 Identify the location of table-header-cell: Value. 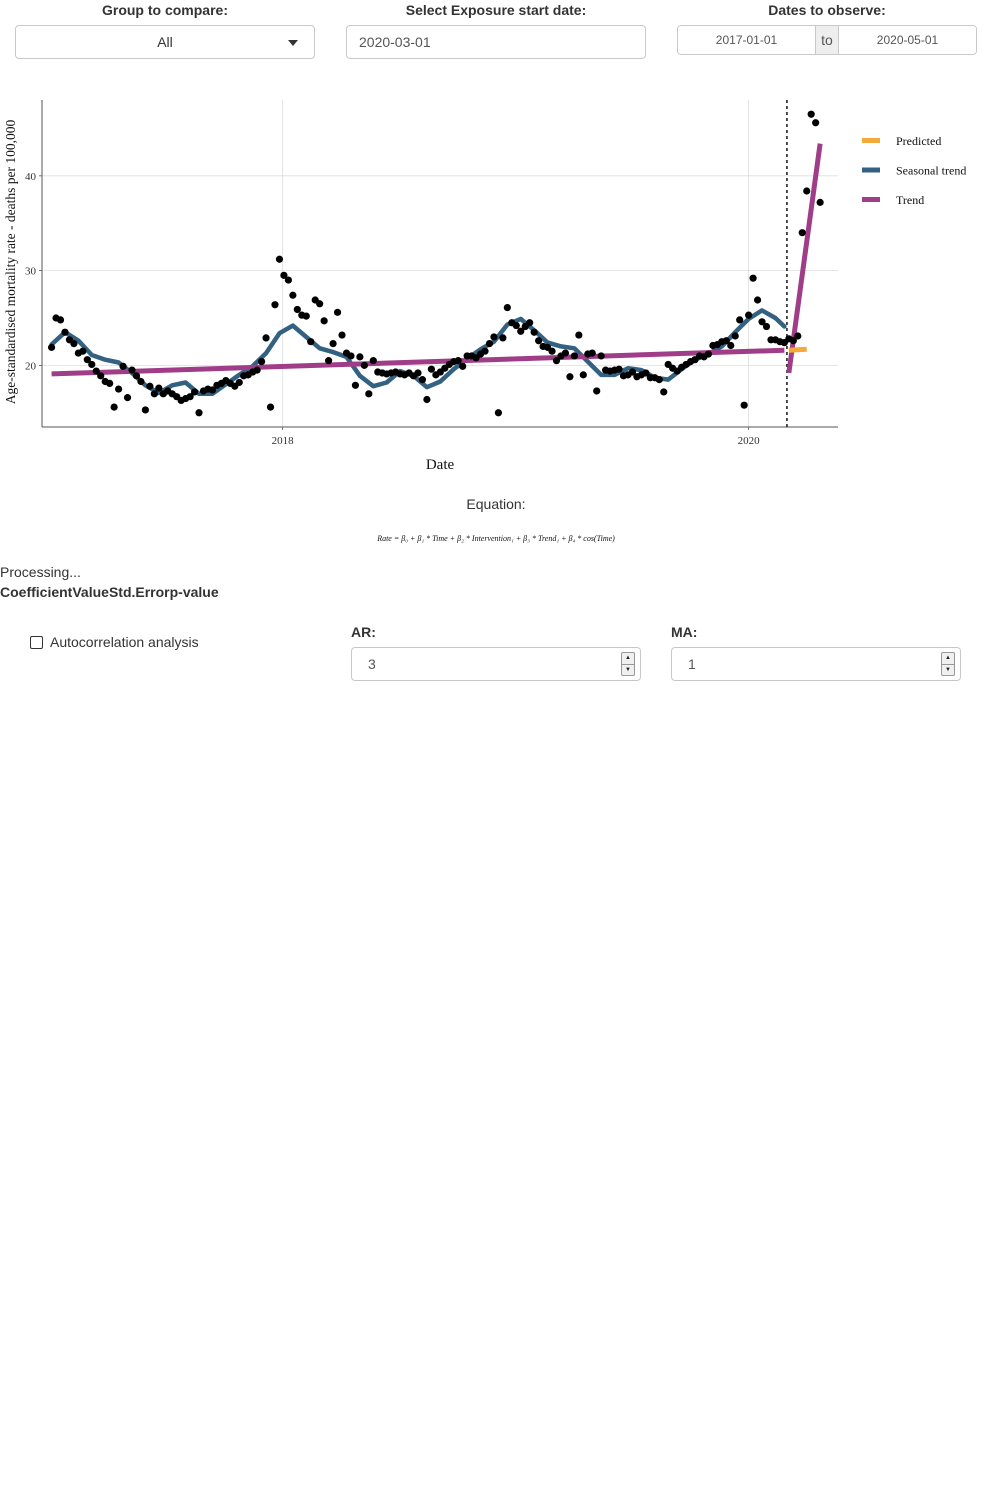
(90, 592).